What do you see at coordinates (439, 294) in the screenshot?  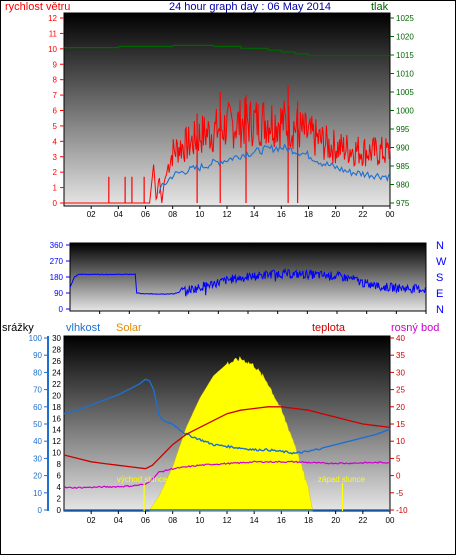 I see `direction-compass-label: E` at bounding box center [439, 294].